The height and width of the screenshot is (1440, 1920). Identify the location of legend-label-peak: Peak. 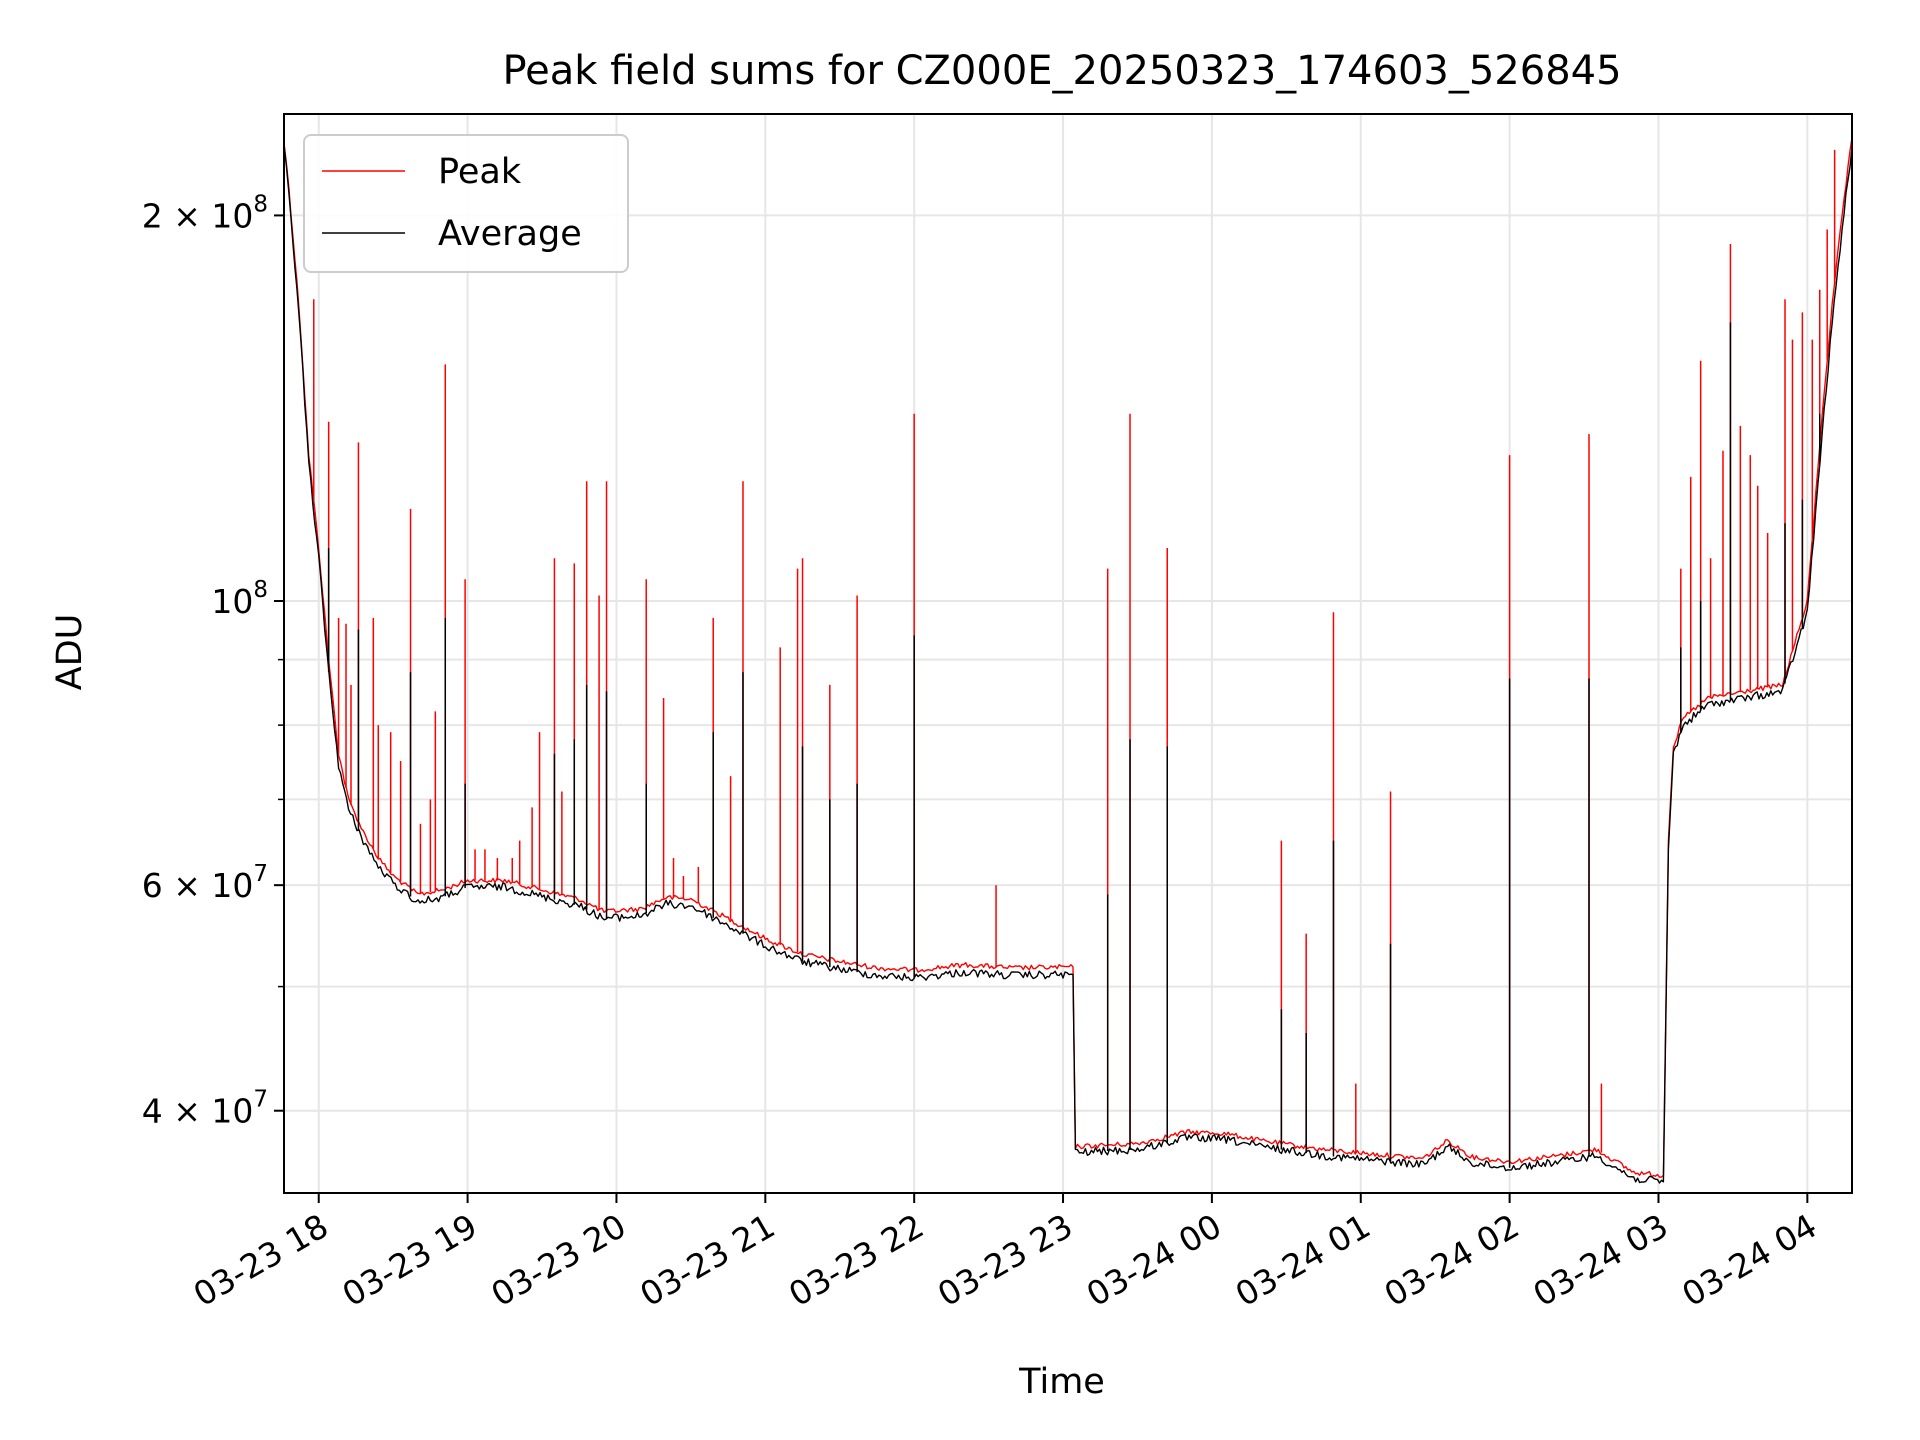
(480, 172).